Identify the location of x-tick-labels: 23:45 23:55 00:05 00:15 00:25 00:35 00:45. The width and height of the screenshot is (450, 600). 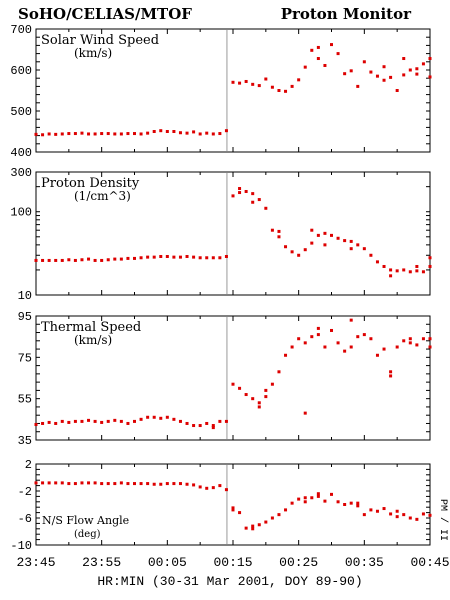
(232, 562).